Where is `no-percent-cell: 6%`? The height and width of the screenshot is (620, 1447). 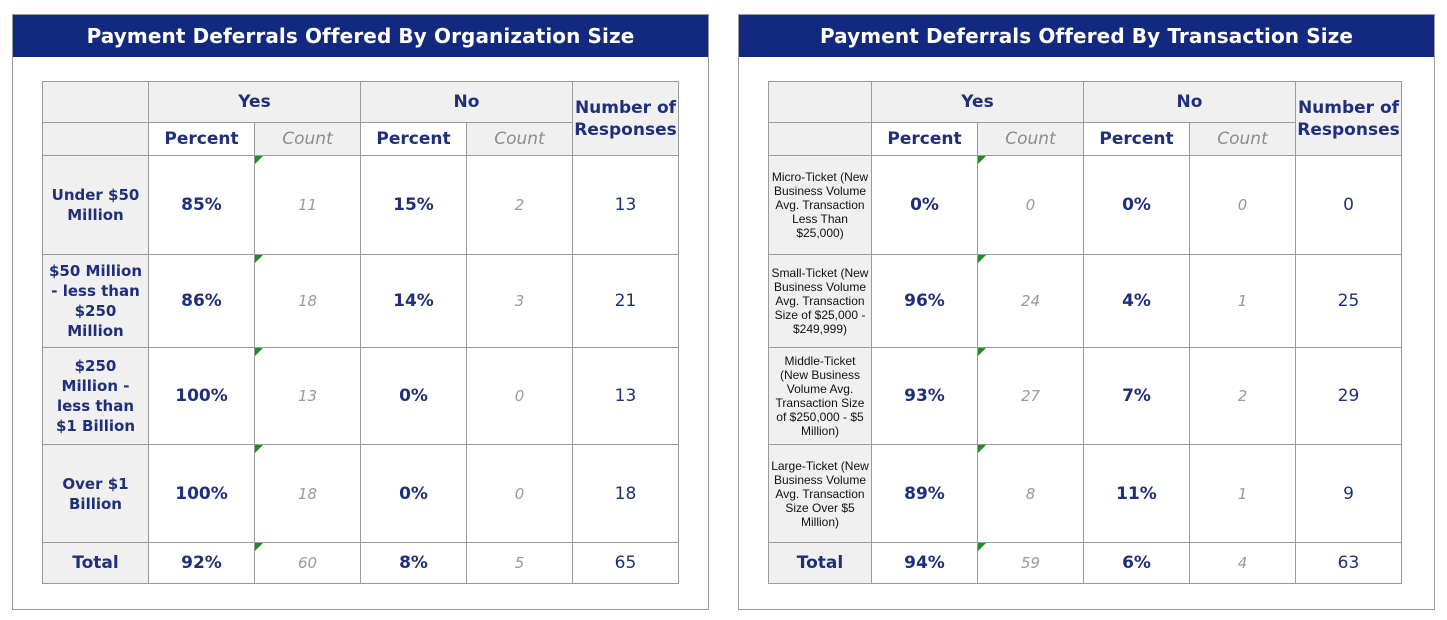
no-percent-cell: 6% is located at coordinates (1136, 563).